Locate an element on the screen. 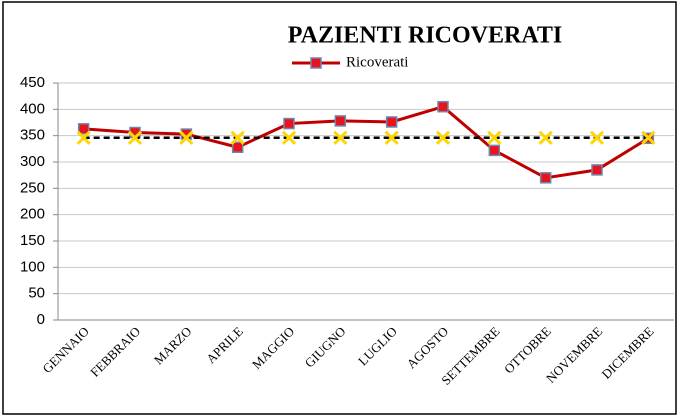 This screenshot has height=417, width=680. y-tick-label: 50 is located at coordinates (36, 293).